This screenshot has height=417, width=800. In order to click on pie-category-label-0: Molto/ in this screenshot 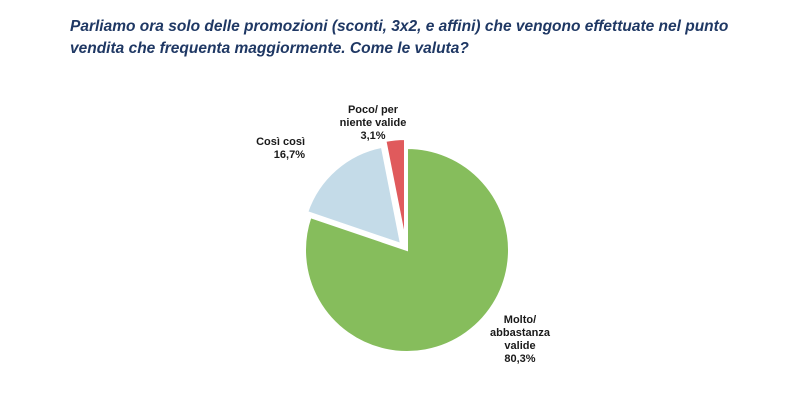, I will do `click(520, 320)`.